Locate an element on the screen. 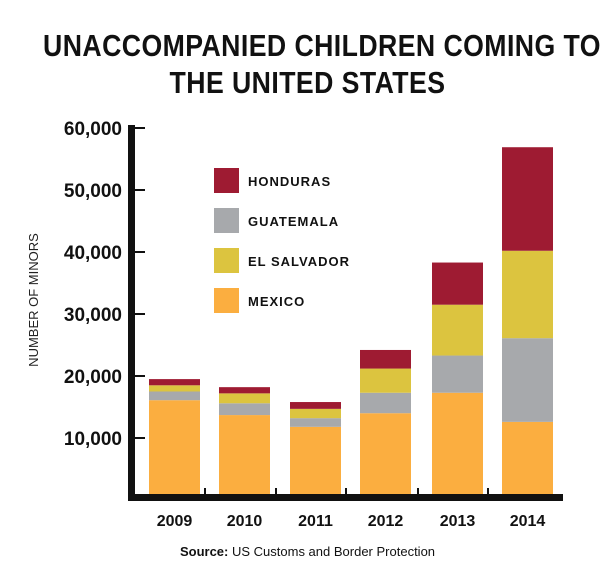  legend-label: MEXICO is located at coordinates (276, 301).